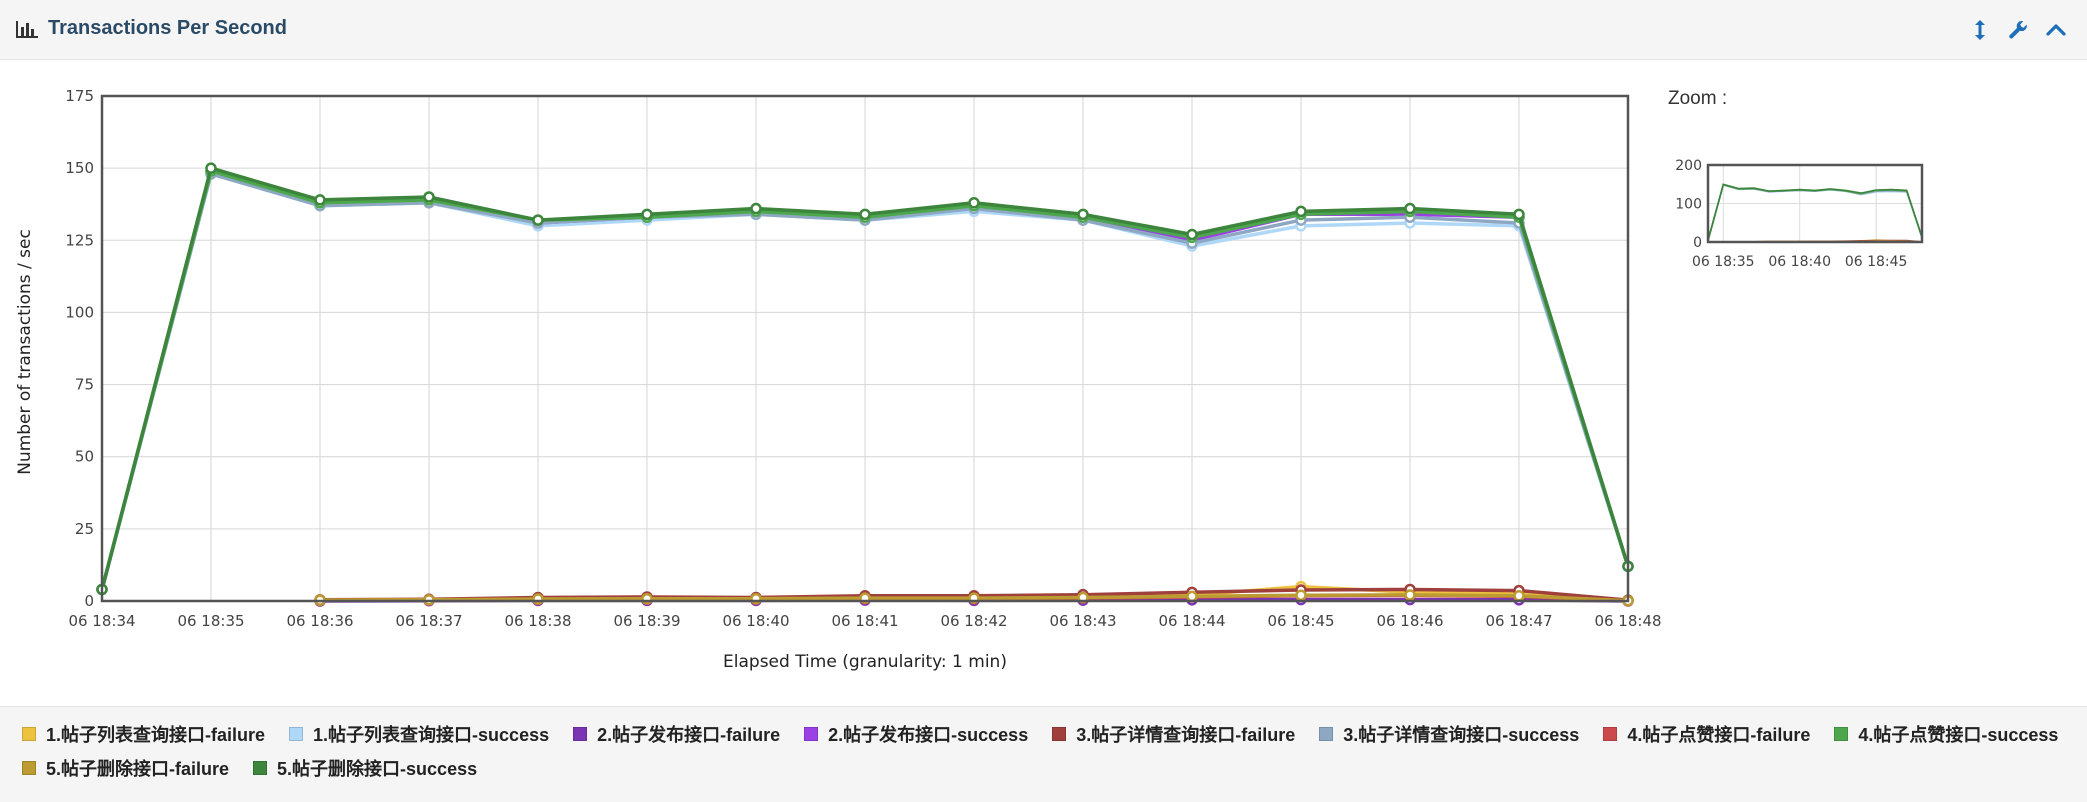 The width and height of the screenshot is (2087, 802). I want to click on chevron-up-icon, so click(2056, 30).